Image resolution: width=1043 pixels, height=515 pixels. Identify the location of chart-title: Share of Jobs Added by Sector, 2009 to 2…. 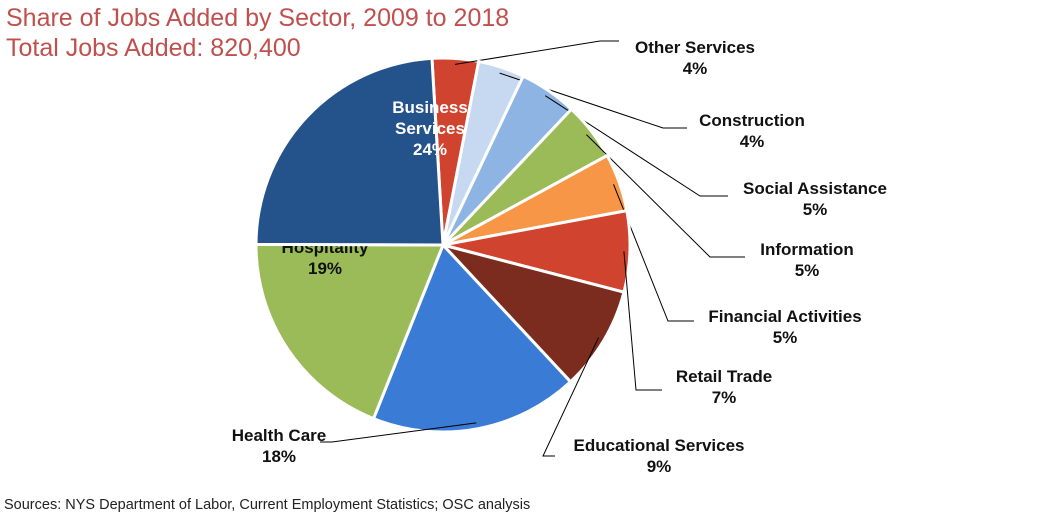
(258, 18).